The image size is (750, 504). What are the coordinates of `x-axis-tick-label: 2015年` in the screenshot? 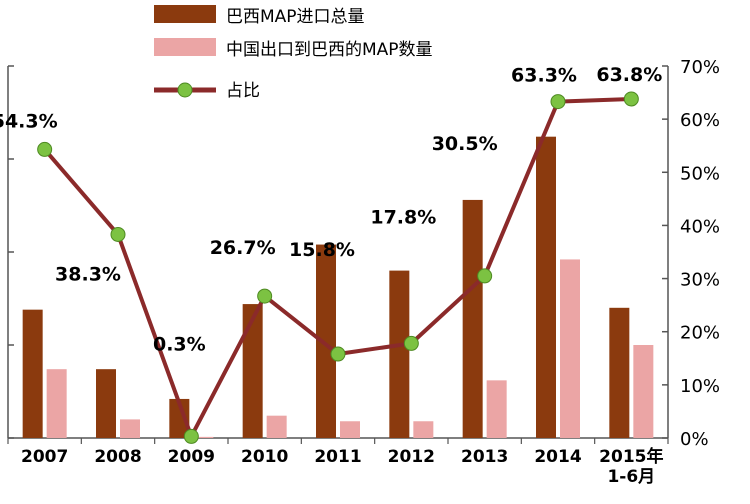 It's located at (631, 456).